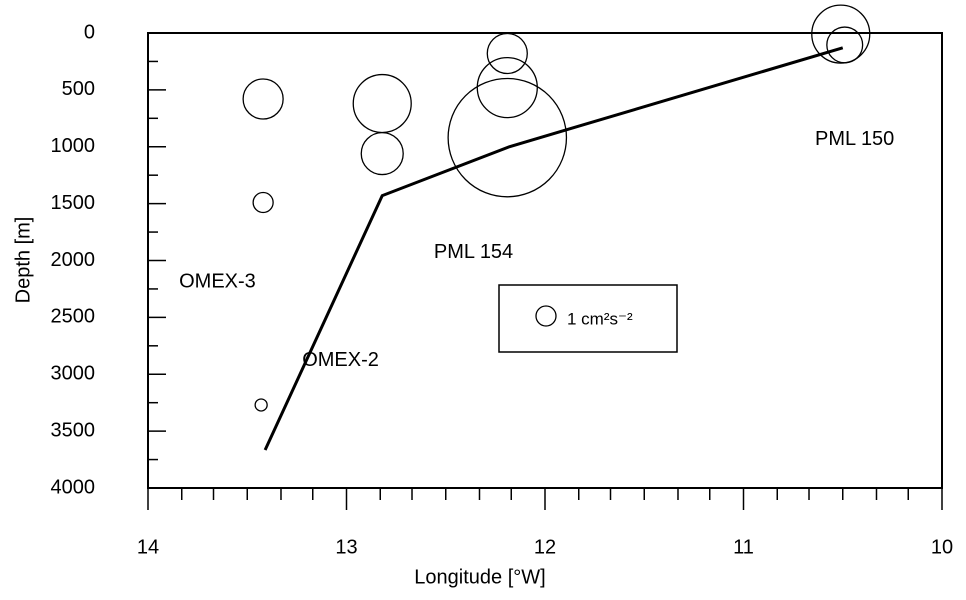 The image size is (966, 600). I want to click on annotation: PML 150, so click(854, 139).